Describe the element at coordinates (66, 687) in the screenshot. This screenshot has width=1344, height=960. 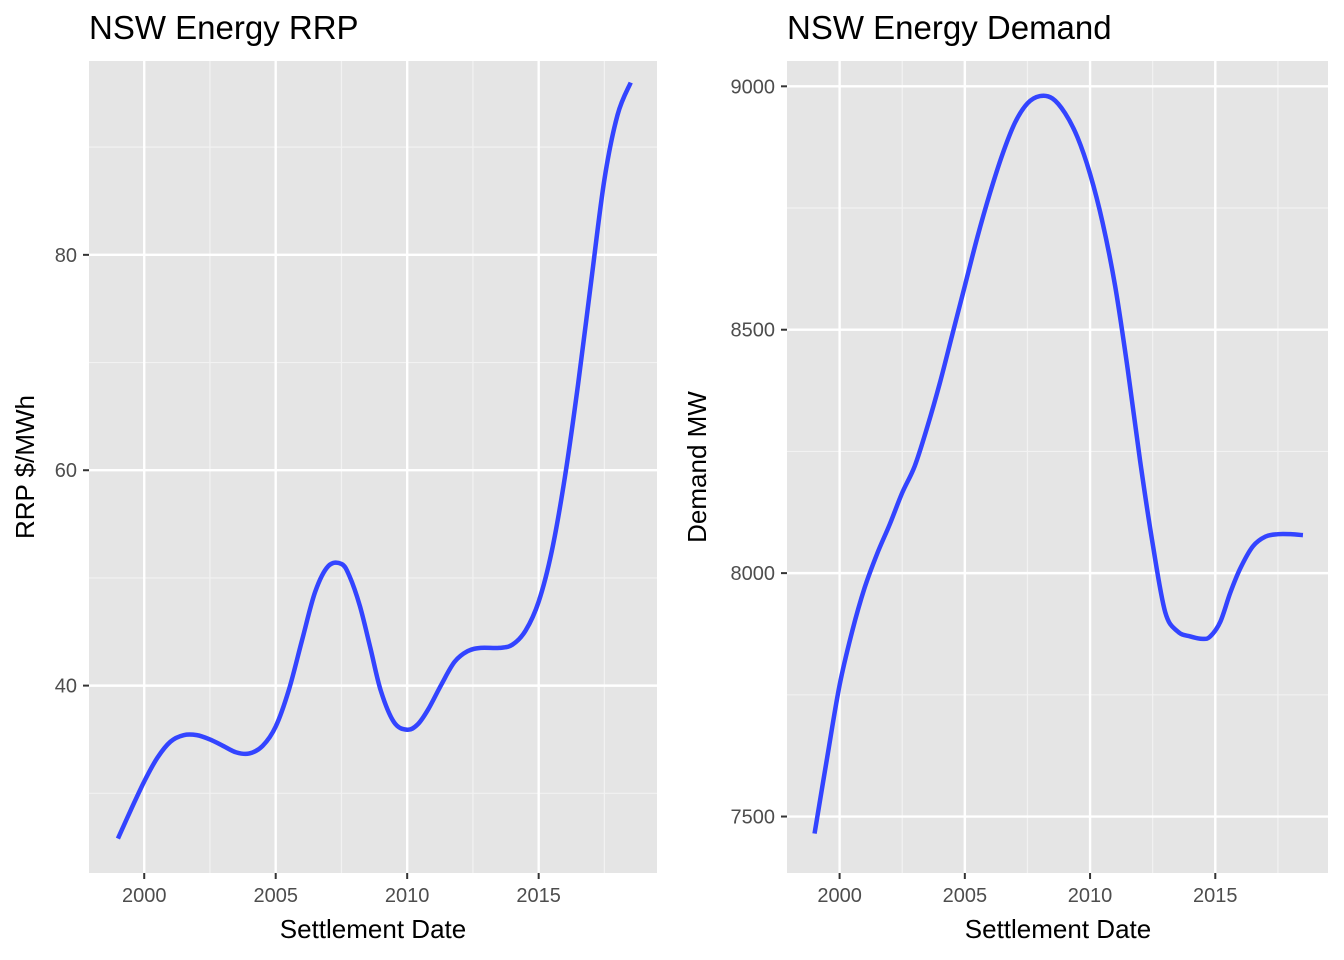
I see `rrp-y-tick-label: 40` at that location.